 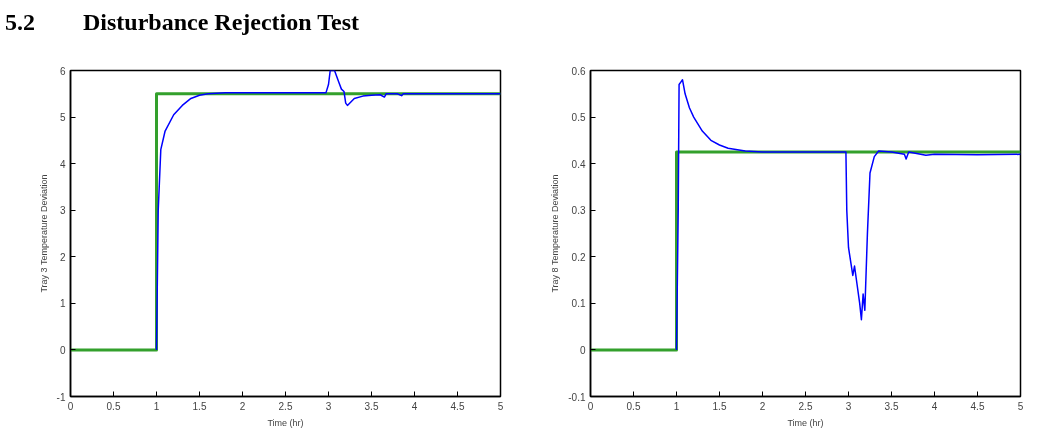 I want to click on y-tick-label: 6, so click(x=62, y=71).